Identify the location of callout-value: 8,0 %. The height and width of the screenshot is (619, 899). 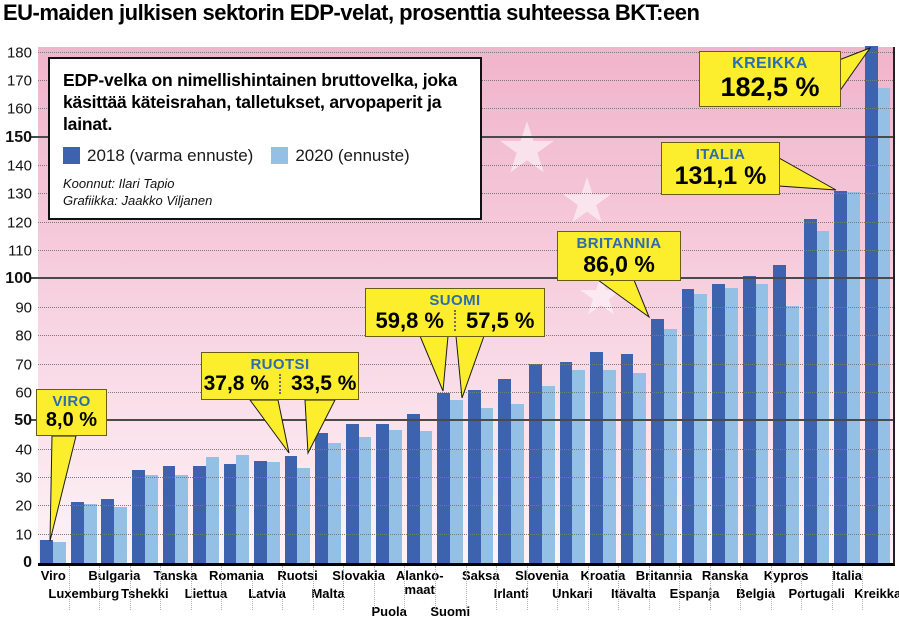
(71, 420).